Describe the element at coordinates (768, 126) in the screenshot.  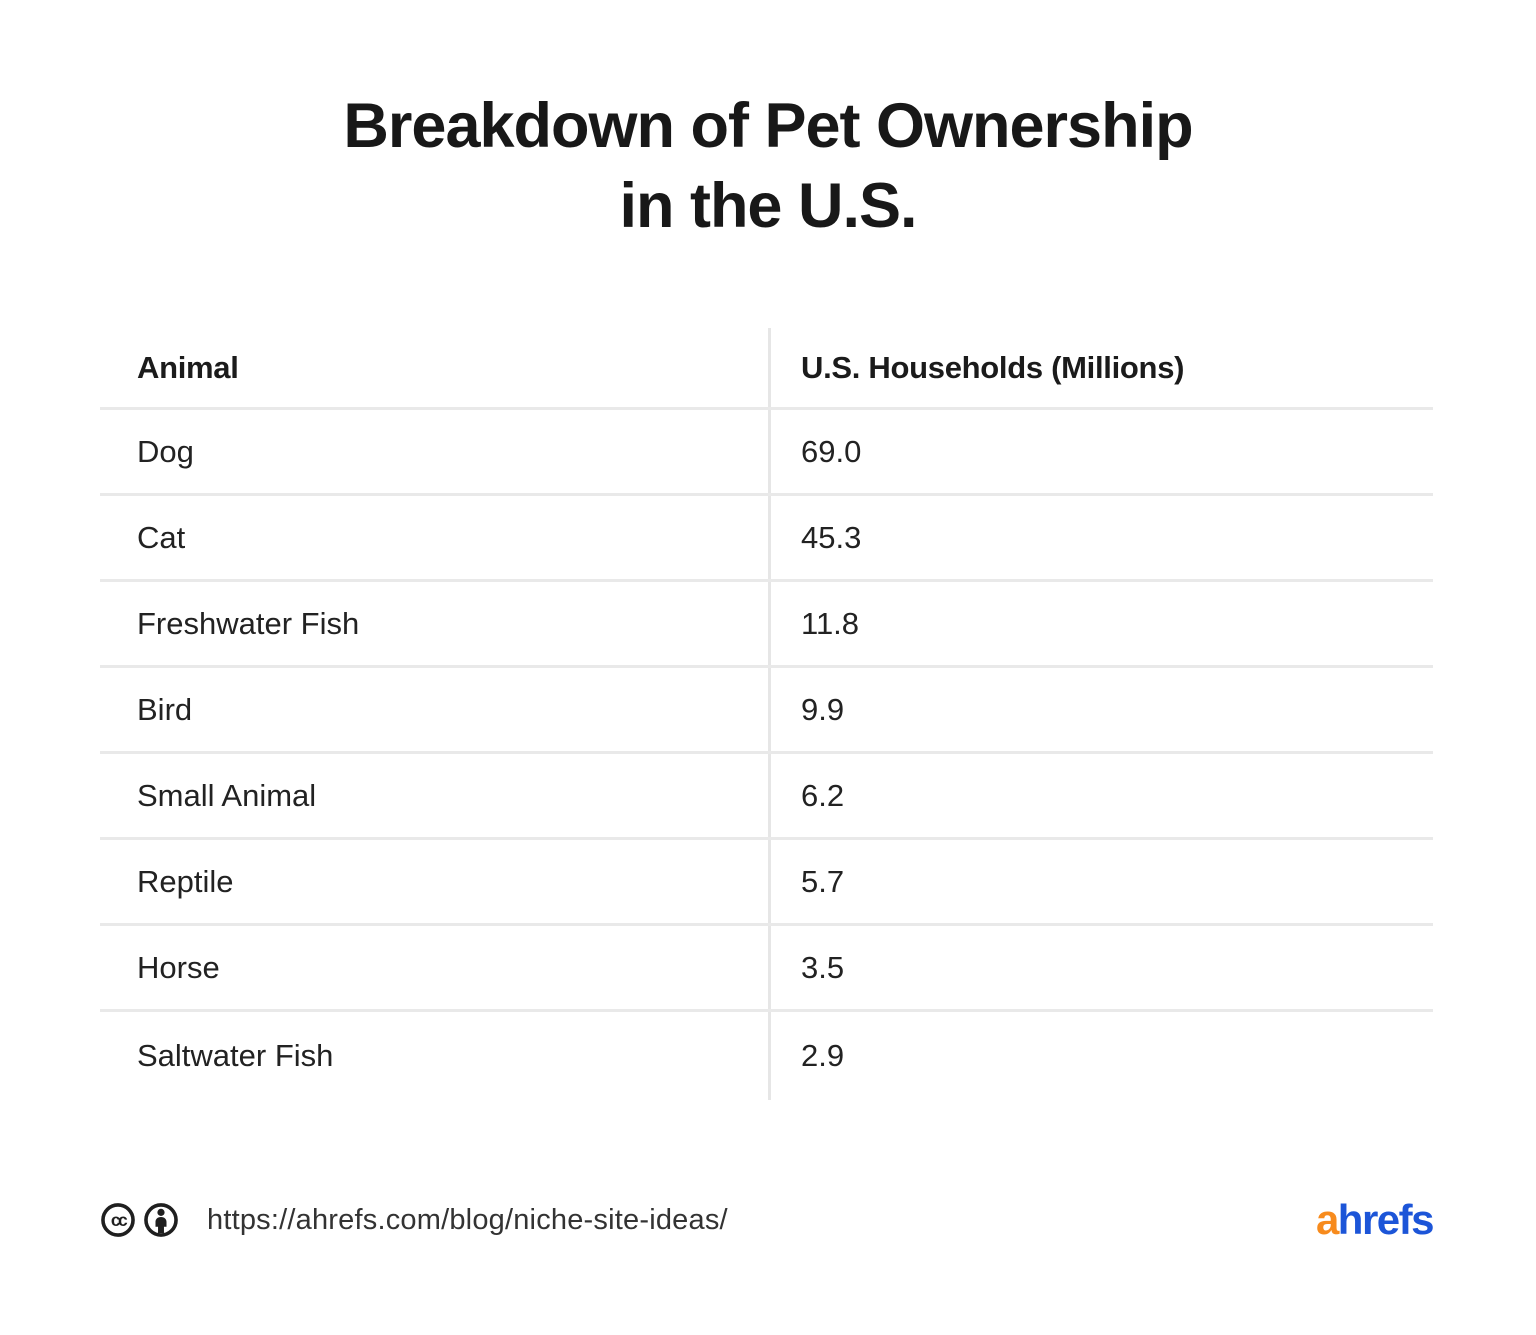
I see `page-title-line-1: Breakdown of Pet Ownership` at that location.